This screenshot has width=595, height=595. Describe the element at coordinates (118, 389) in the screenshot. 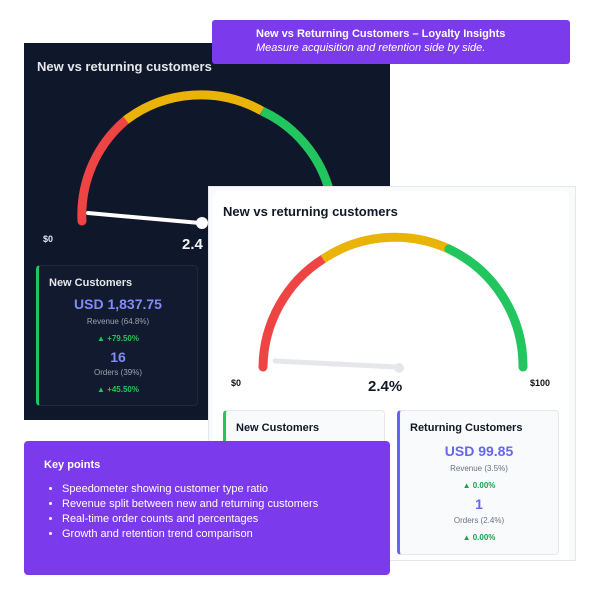

I see `orders-growth: ▲ +45.50%` at that location.